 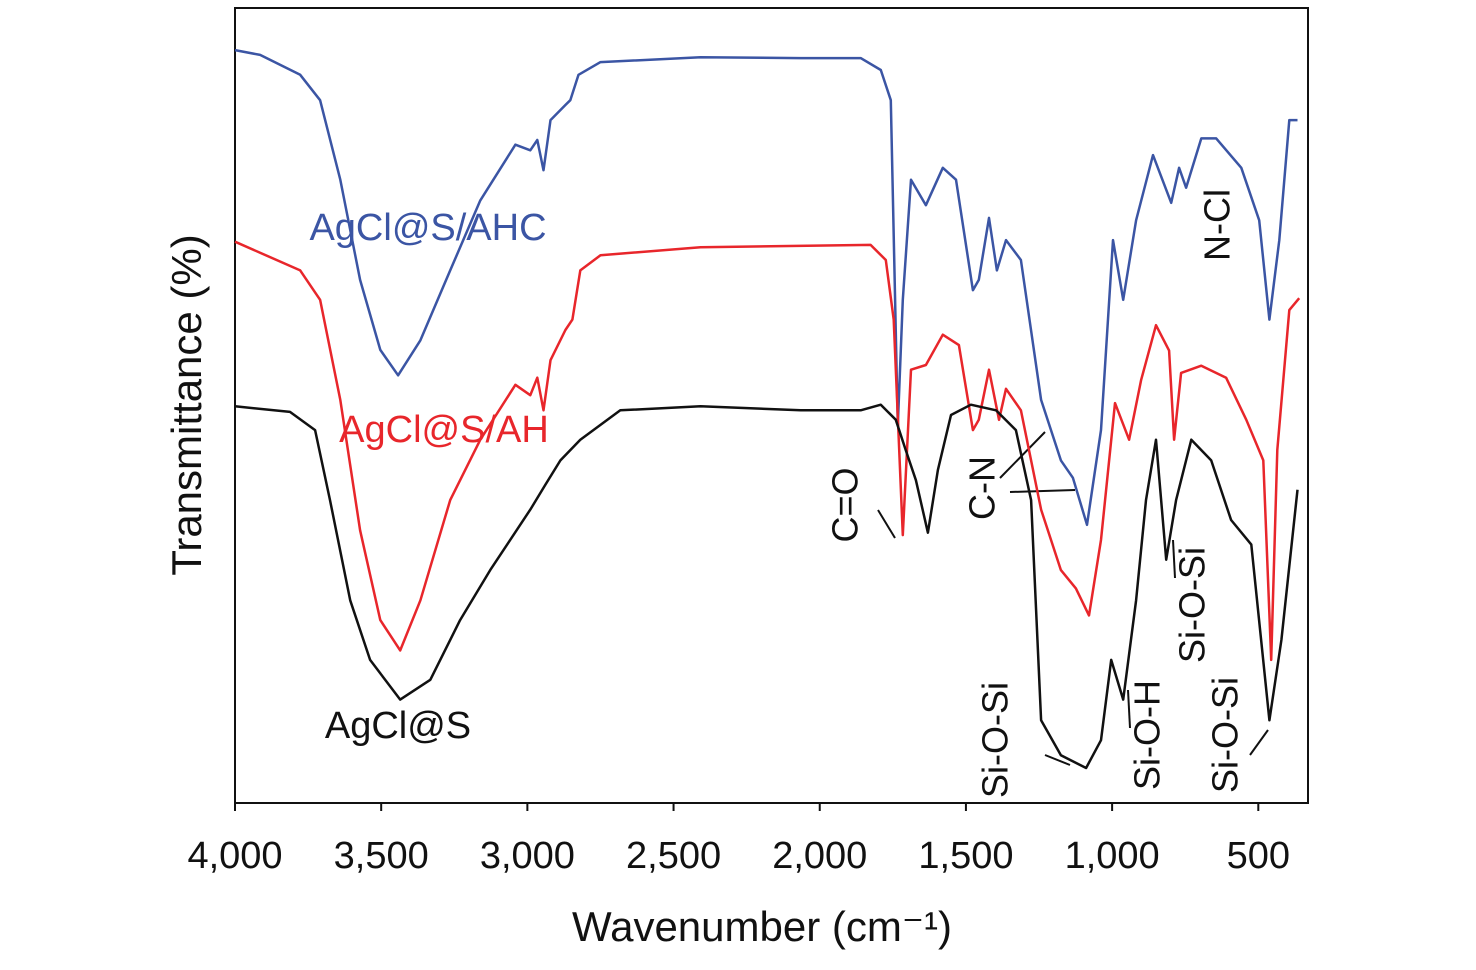 What do you see at coordinates (1258, 856) in the screenshot?
I see `x-tick-label: 500` at bounding box center [1258, 856].